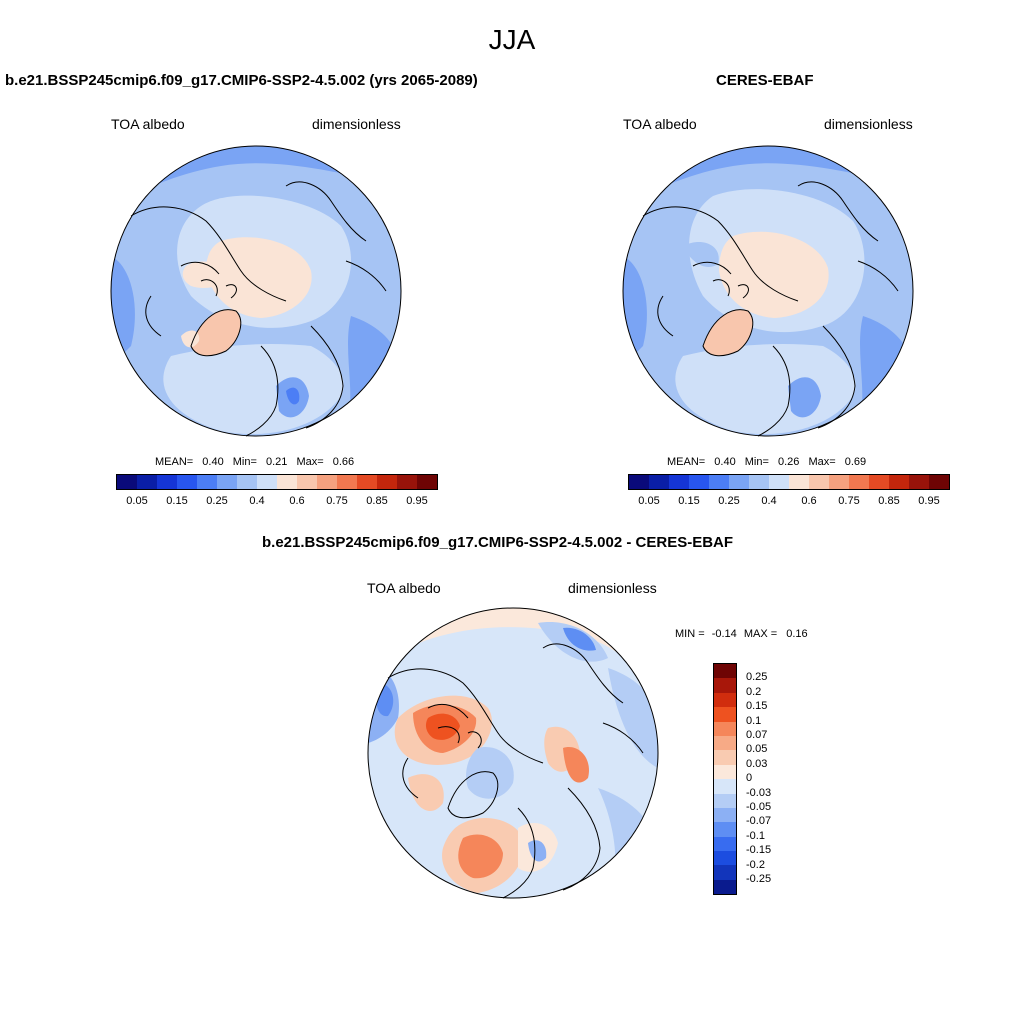  Describe the element at coordinates (254, 462) in the screenshot. I see `model-stats: MEAN= 0.40 Min= 0.21 Max= 0.66` at that location.